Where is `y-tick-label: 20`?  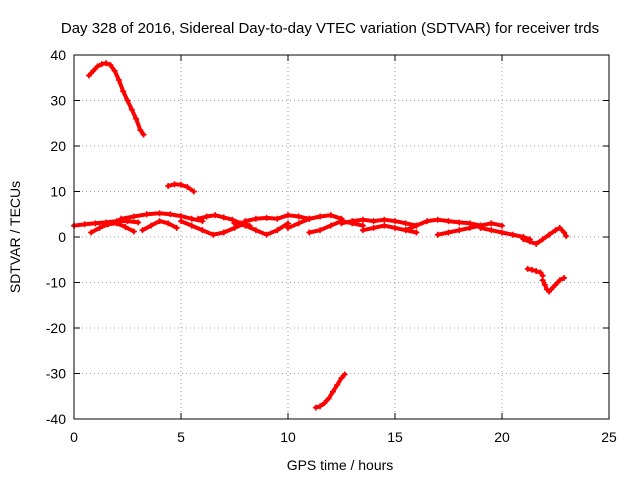 y-tick-label: 20 is located at coordinates (58, 146).